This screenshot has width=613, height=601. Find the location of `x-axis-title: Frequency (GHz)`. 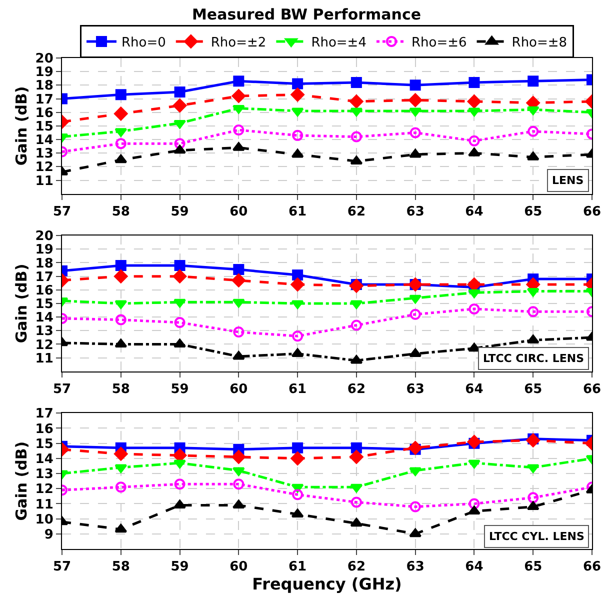

x-axis-title: Frequency (GHz) is located at coordinates (327, 584).